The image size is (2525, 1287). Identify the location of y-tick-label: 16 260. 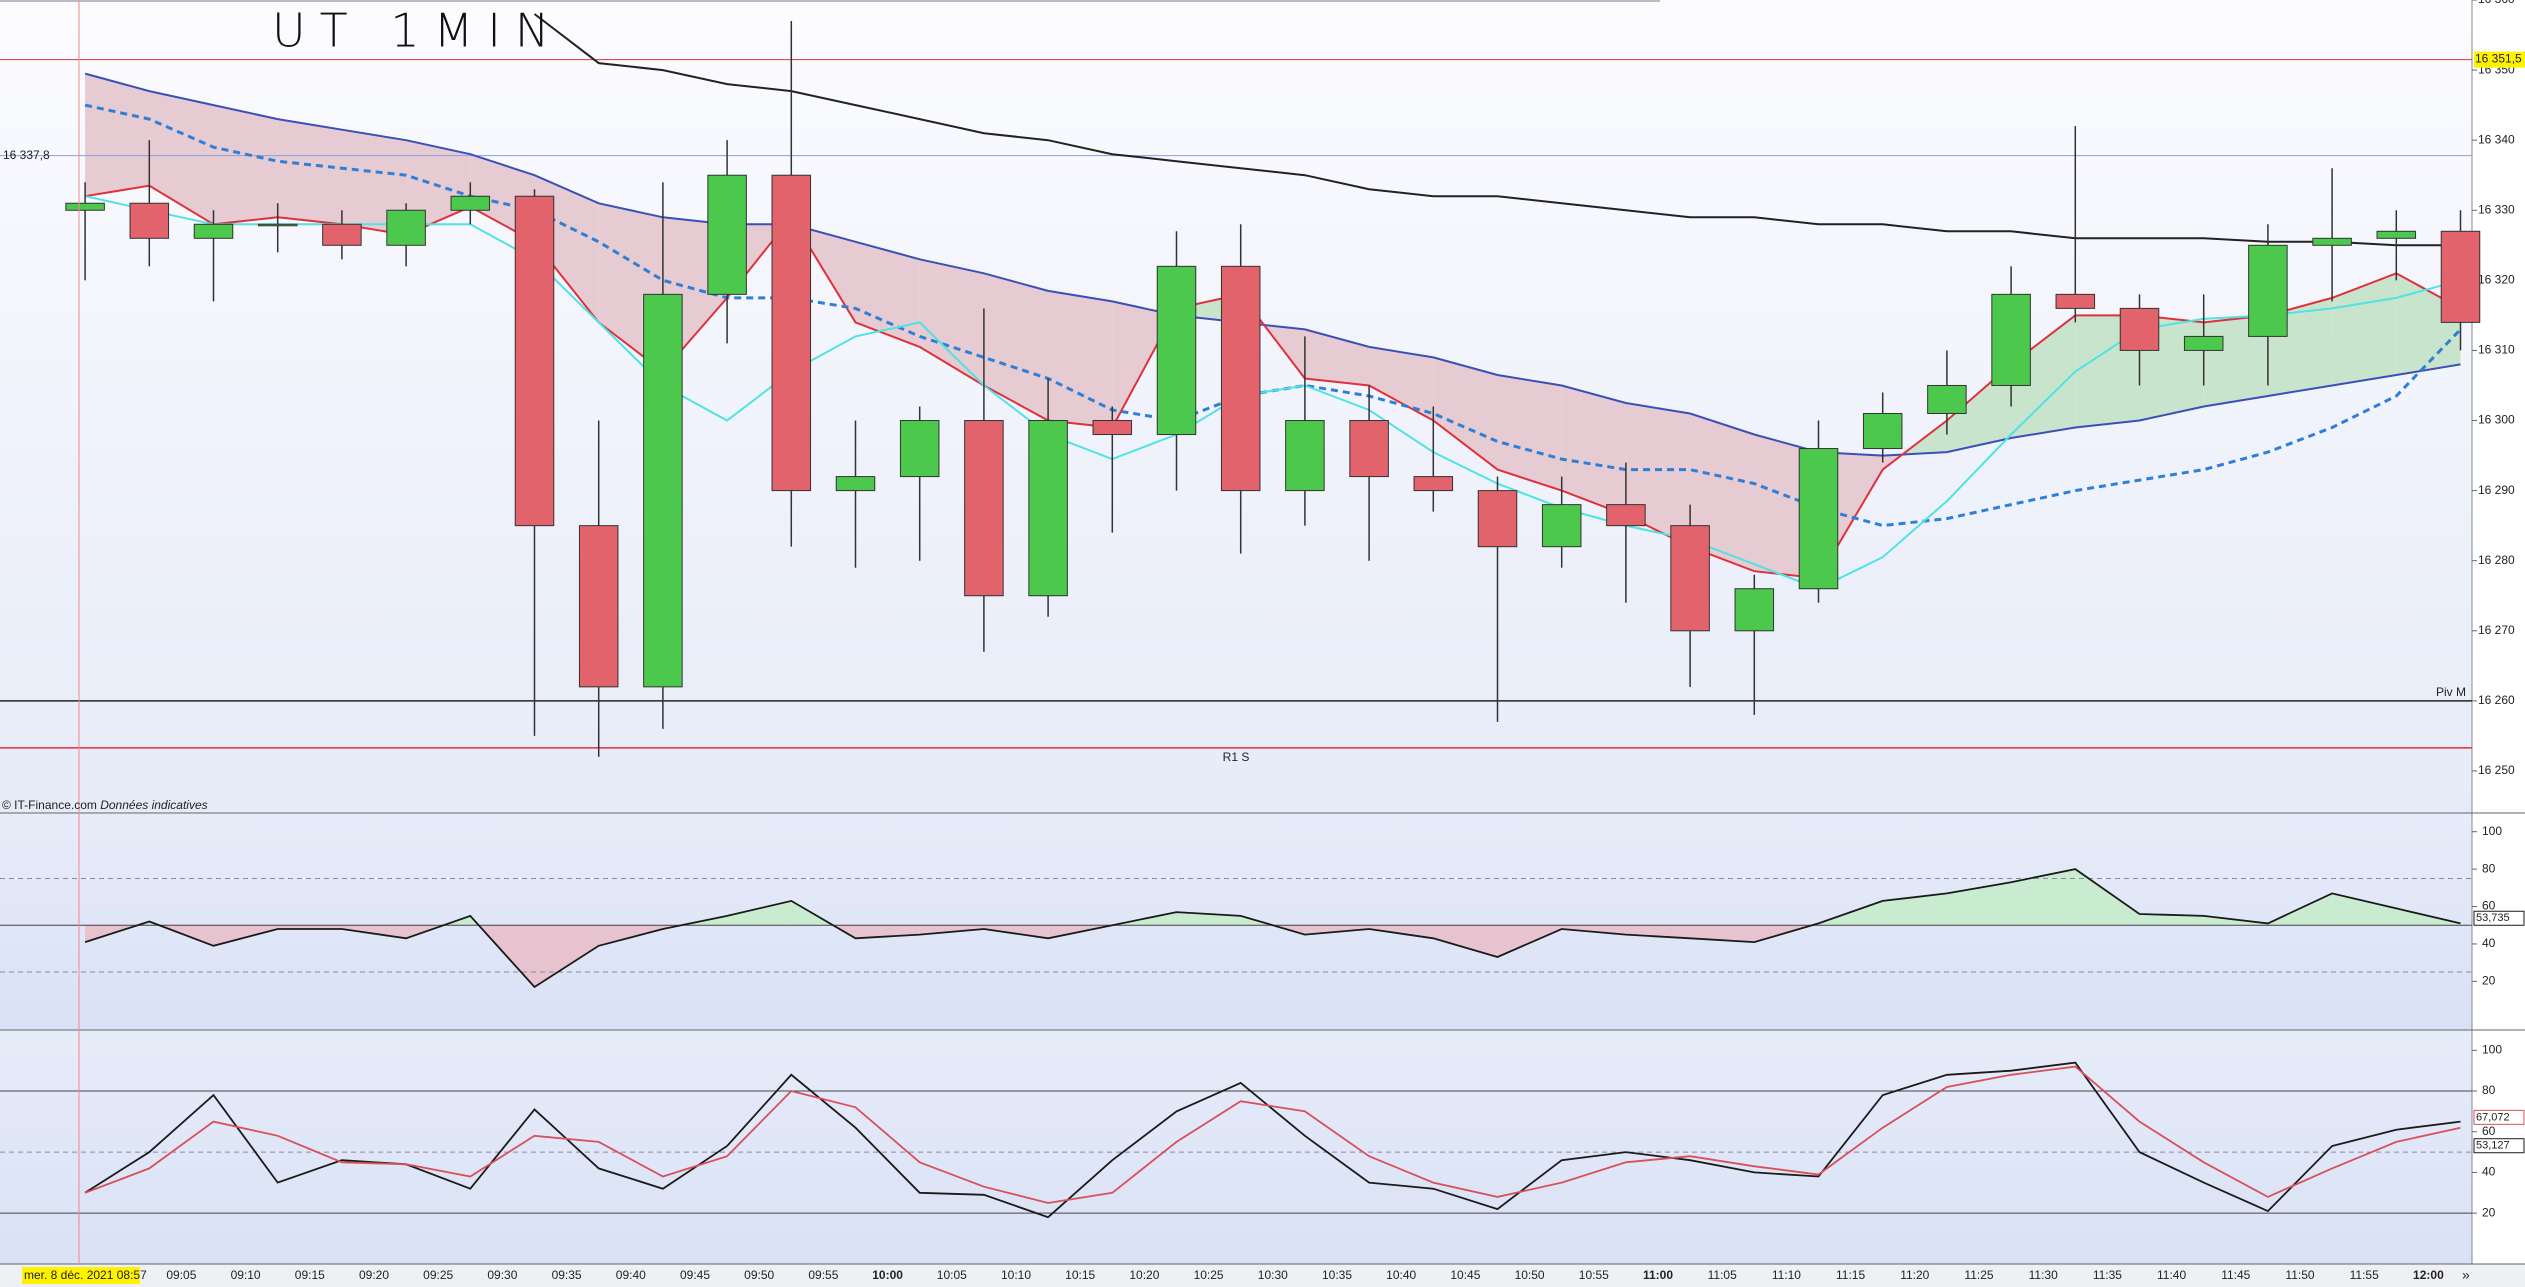
(2496, 700).